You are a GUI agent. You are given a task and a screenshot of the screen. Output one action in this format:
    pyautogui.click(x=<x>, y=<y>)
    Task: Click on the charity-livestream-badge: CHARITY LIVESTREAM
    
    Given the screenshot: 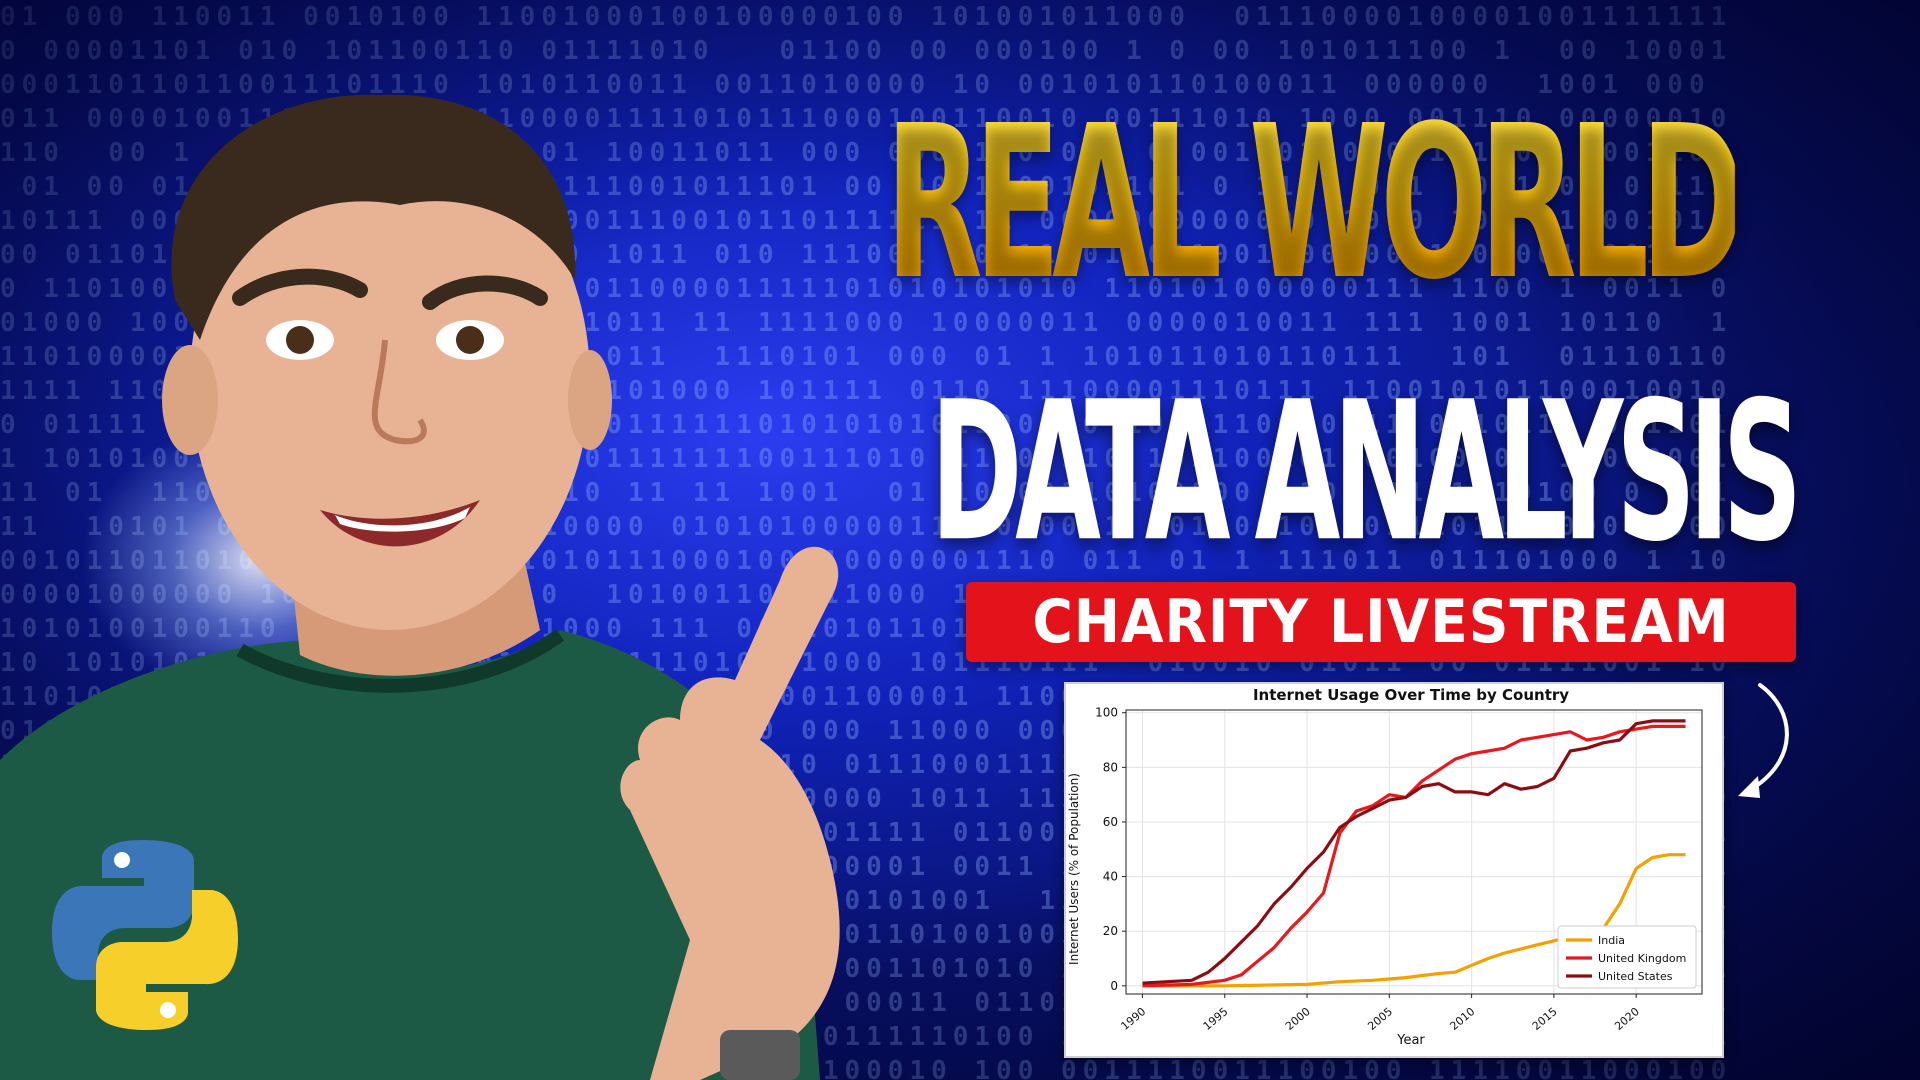 What is the action you would take?
    pyautogui.click(x=1381, y=622)
    